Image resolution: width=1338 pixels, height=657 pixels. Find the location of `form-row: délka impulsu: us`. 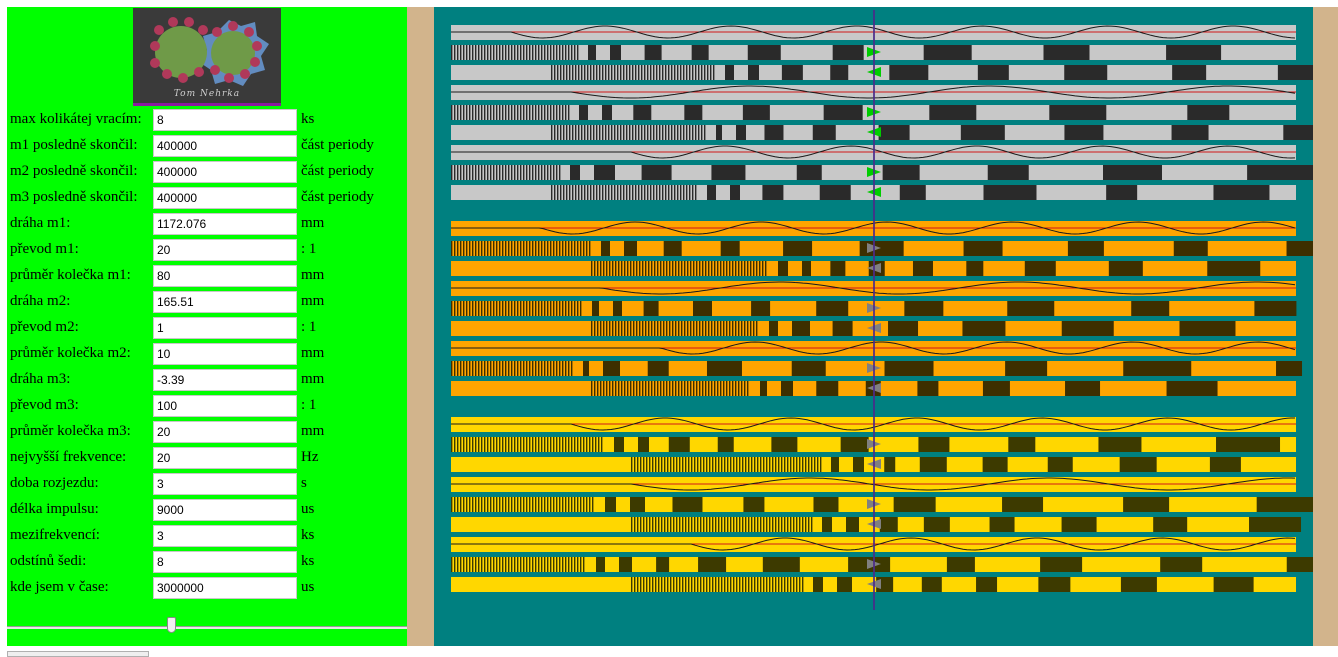

form-row: délka impulsu: us is located at coordinates (207, 511).